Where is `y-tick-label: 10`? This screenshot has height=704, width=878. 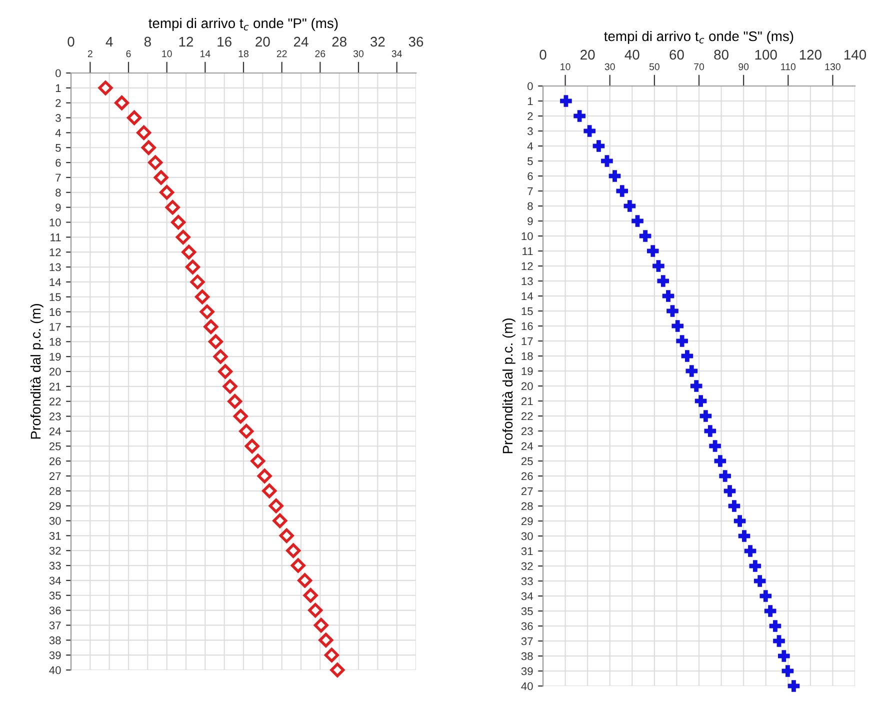 y-tick-label: 10 is located at coordinates (527, 236).